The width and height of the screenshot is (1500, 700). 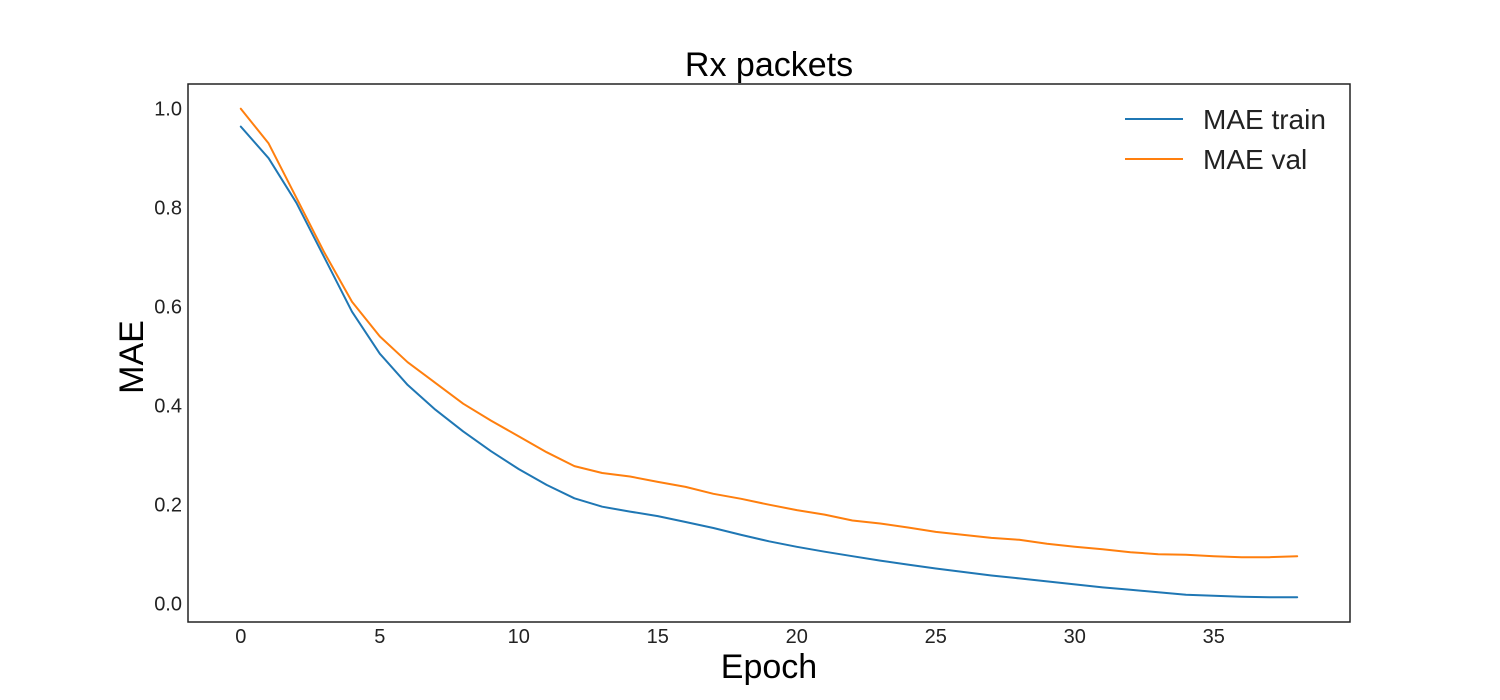 What do you see at coordinates (379, 637) in the screenshot?
I see `x-tick-label: 5` at bounding box center [379, 637].